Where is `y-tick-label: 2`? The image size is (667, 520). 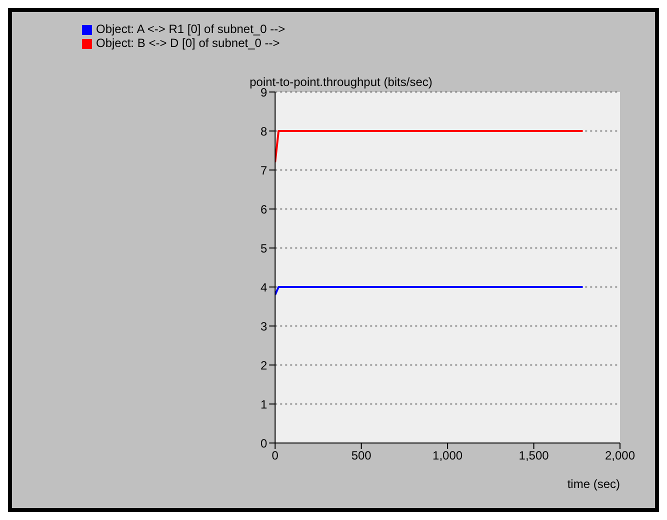 y-tick-label: 2 is located at coordinates (264, 365).